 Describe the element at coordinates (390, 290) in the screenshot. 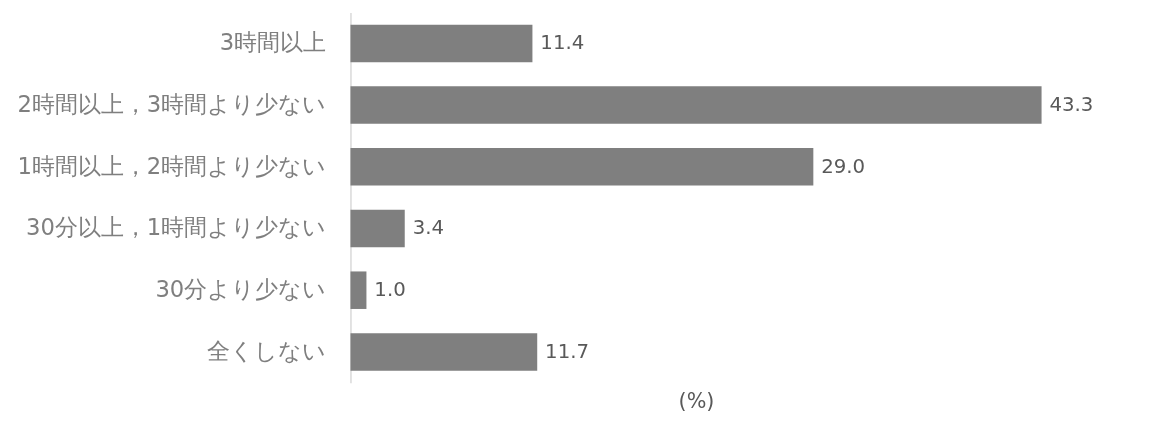

I see `data-label: 1.0` at that location.